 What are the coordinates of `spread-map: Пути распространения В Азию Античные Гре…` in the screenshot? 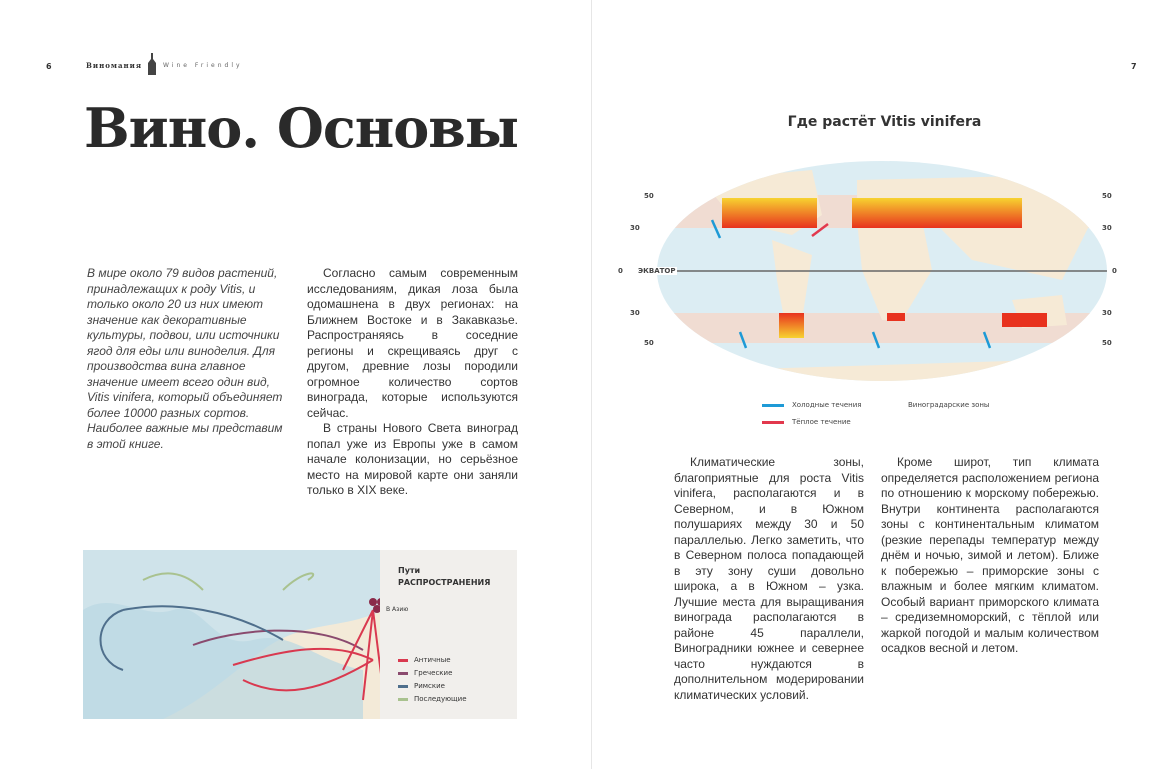 It's located at (300, 634).